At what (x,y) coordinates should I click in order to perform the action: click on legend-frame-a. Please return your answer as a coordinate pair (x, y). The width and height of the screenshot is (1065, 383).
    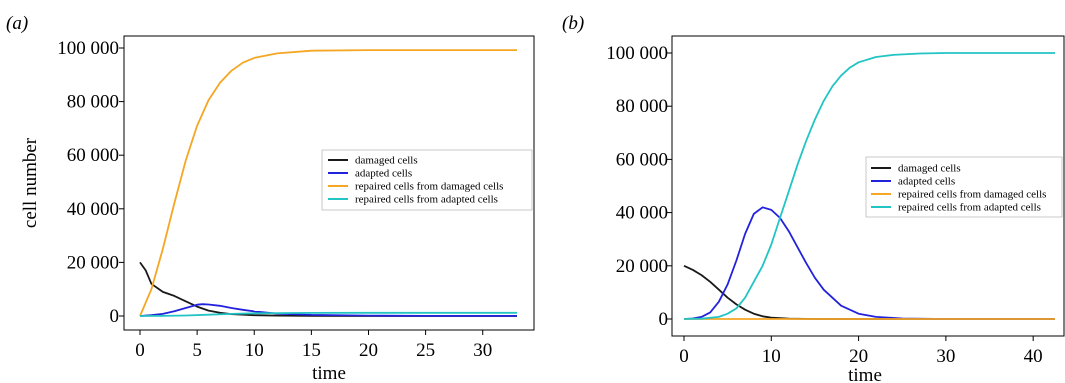
    Looking at the image, I should click on (427, 180).